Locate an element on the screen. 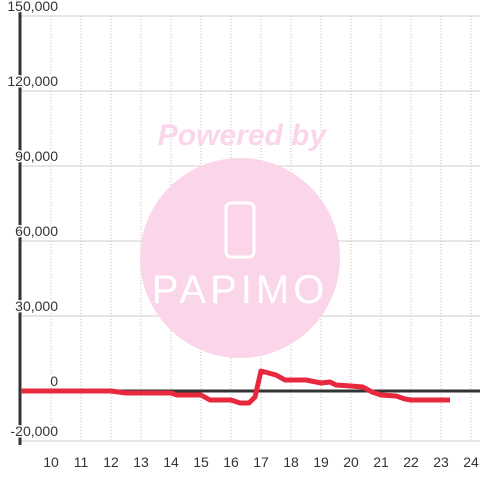 The width and height of the screenshot is (480, 480). x-tick-label: 22 is located at coordinates (411, 462).